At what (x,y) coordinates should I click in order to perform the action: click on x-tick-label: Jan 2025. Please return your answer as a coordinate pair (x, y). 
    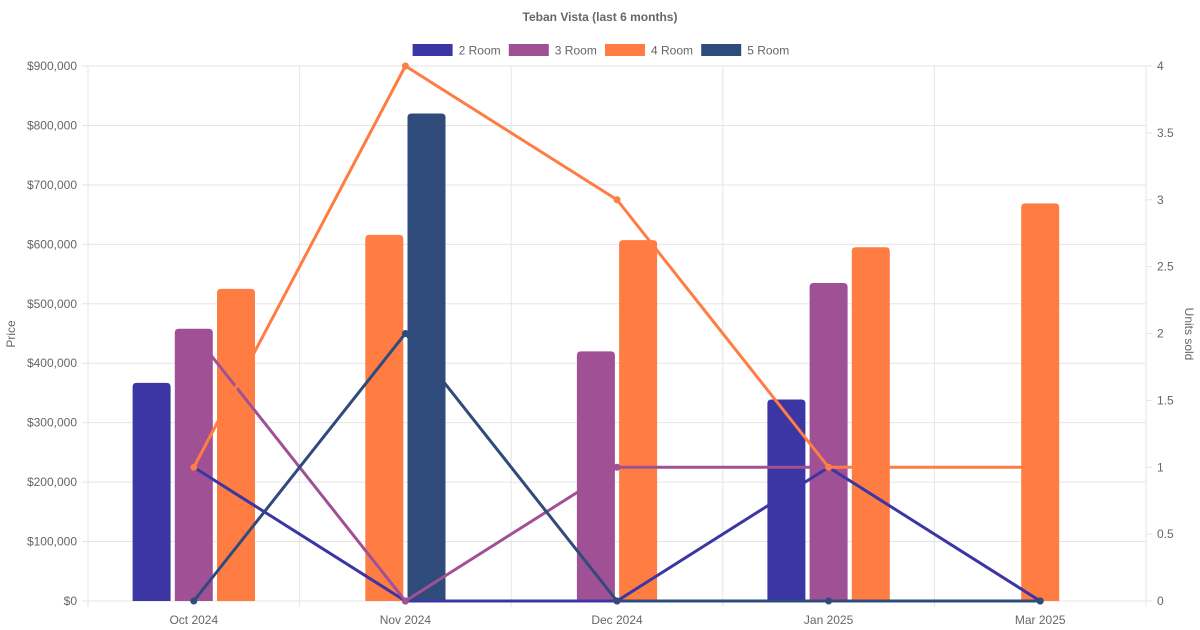
    Looking at the image, I should click on (829, 620).